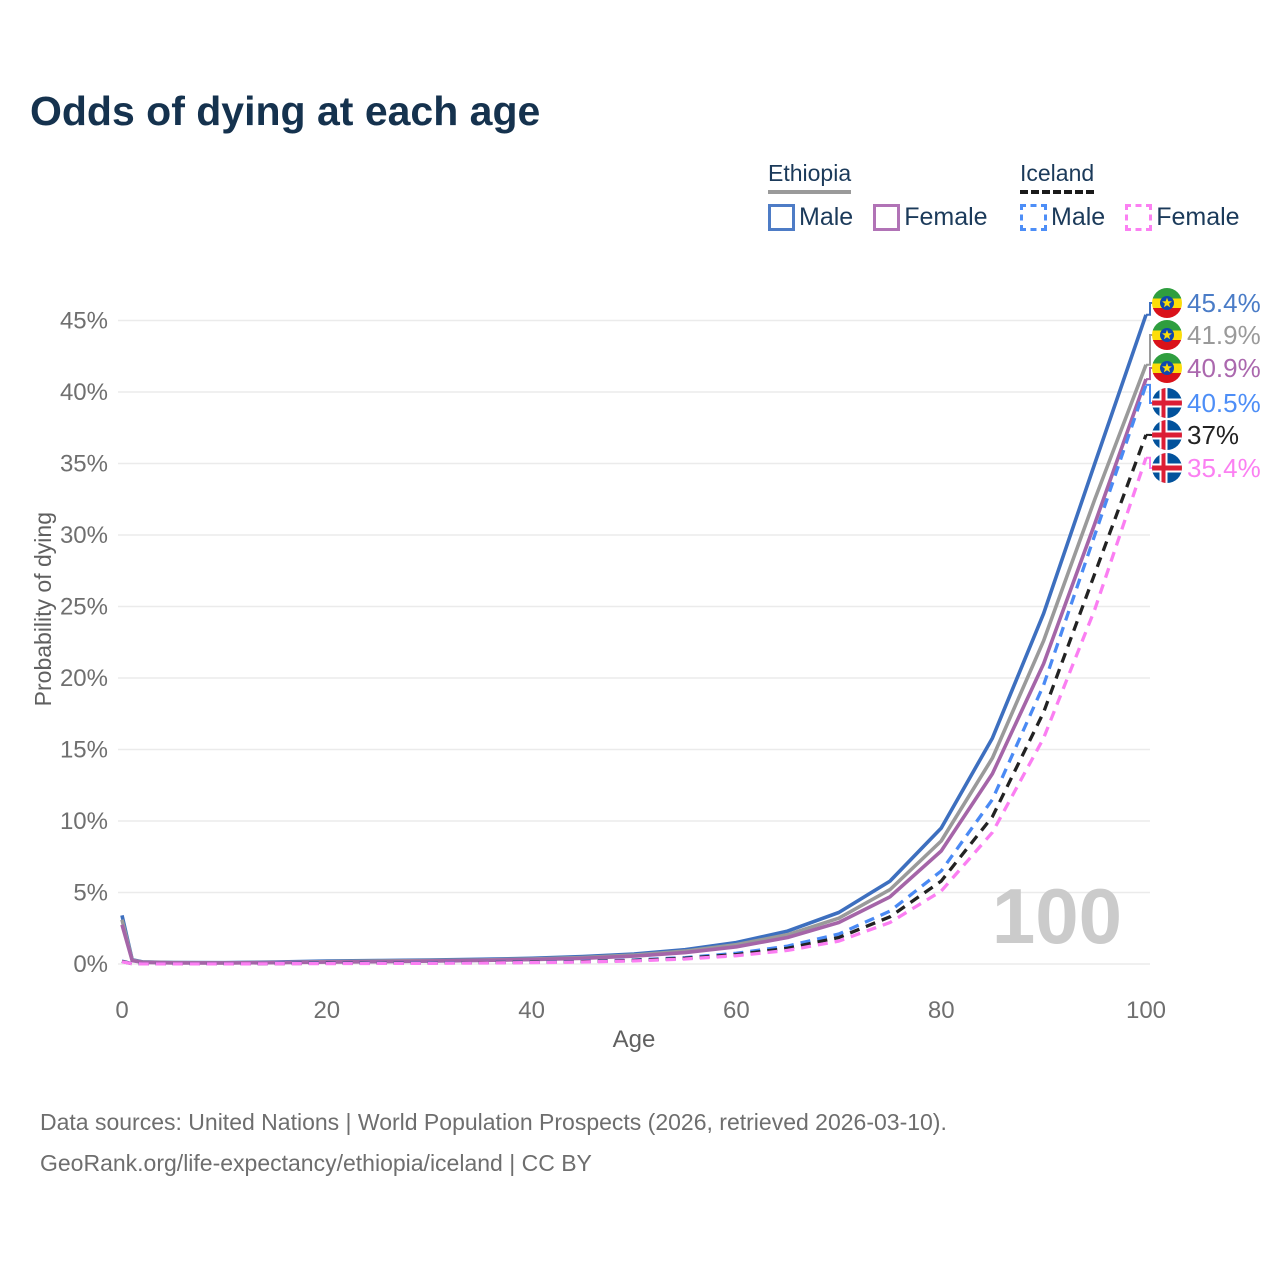  I want to click on y-tick-label: 10%, so click(84, 821).